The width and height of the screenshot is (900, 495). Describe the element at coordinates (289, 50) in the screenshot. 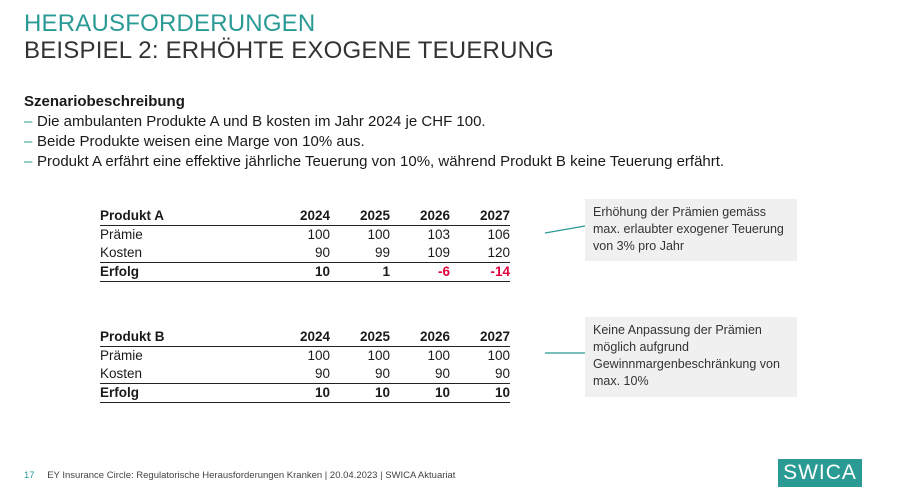

I see `page-subtitle: BEISPIEL 2: ERHÖHTE EXOGENE TEUERUNG` at that location.